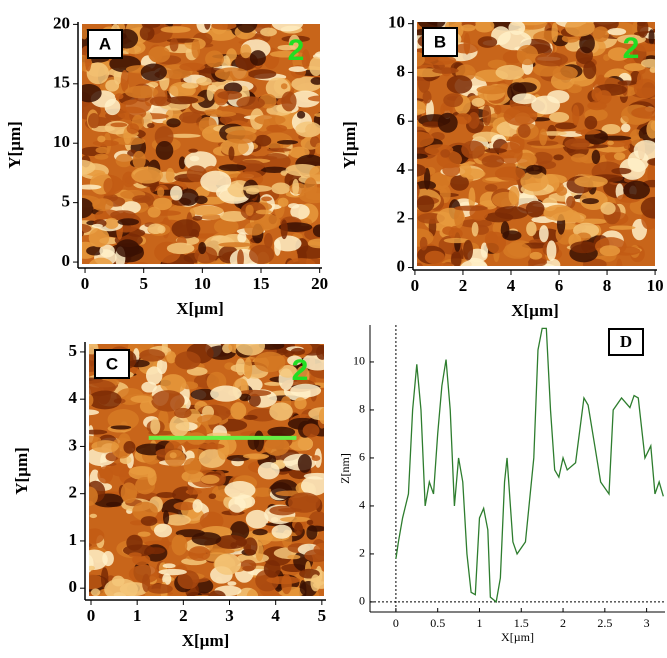 The image size is (667, 658). I want to click on y-tick-label: 8, so click(362, 409).